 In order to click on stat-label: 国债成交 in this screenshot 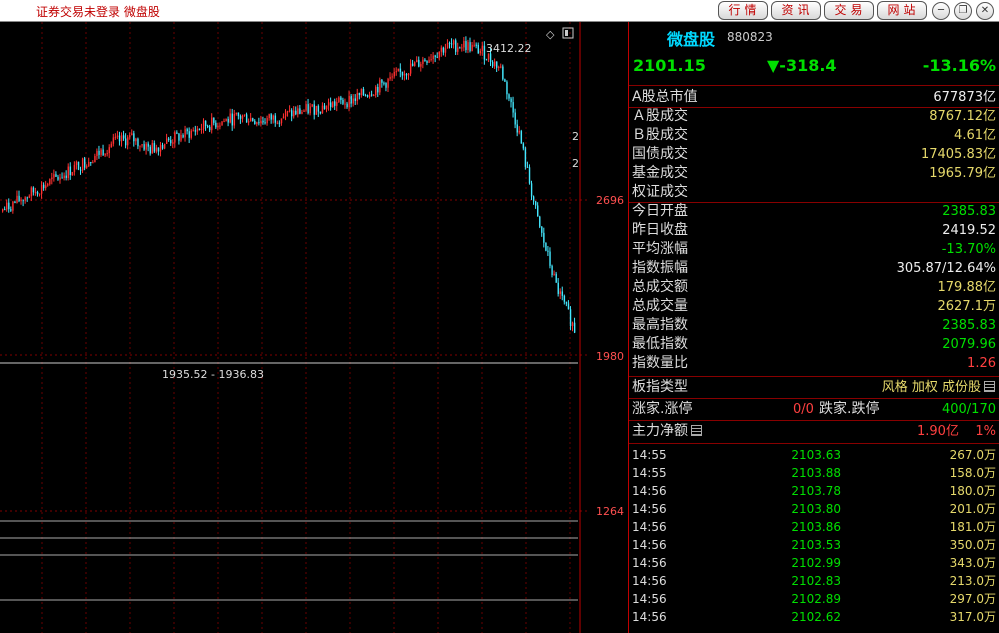, I will do `click(660, 154)`.